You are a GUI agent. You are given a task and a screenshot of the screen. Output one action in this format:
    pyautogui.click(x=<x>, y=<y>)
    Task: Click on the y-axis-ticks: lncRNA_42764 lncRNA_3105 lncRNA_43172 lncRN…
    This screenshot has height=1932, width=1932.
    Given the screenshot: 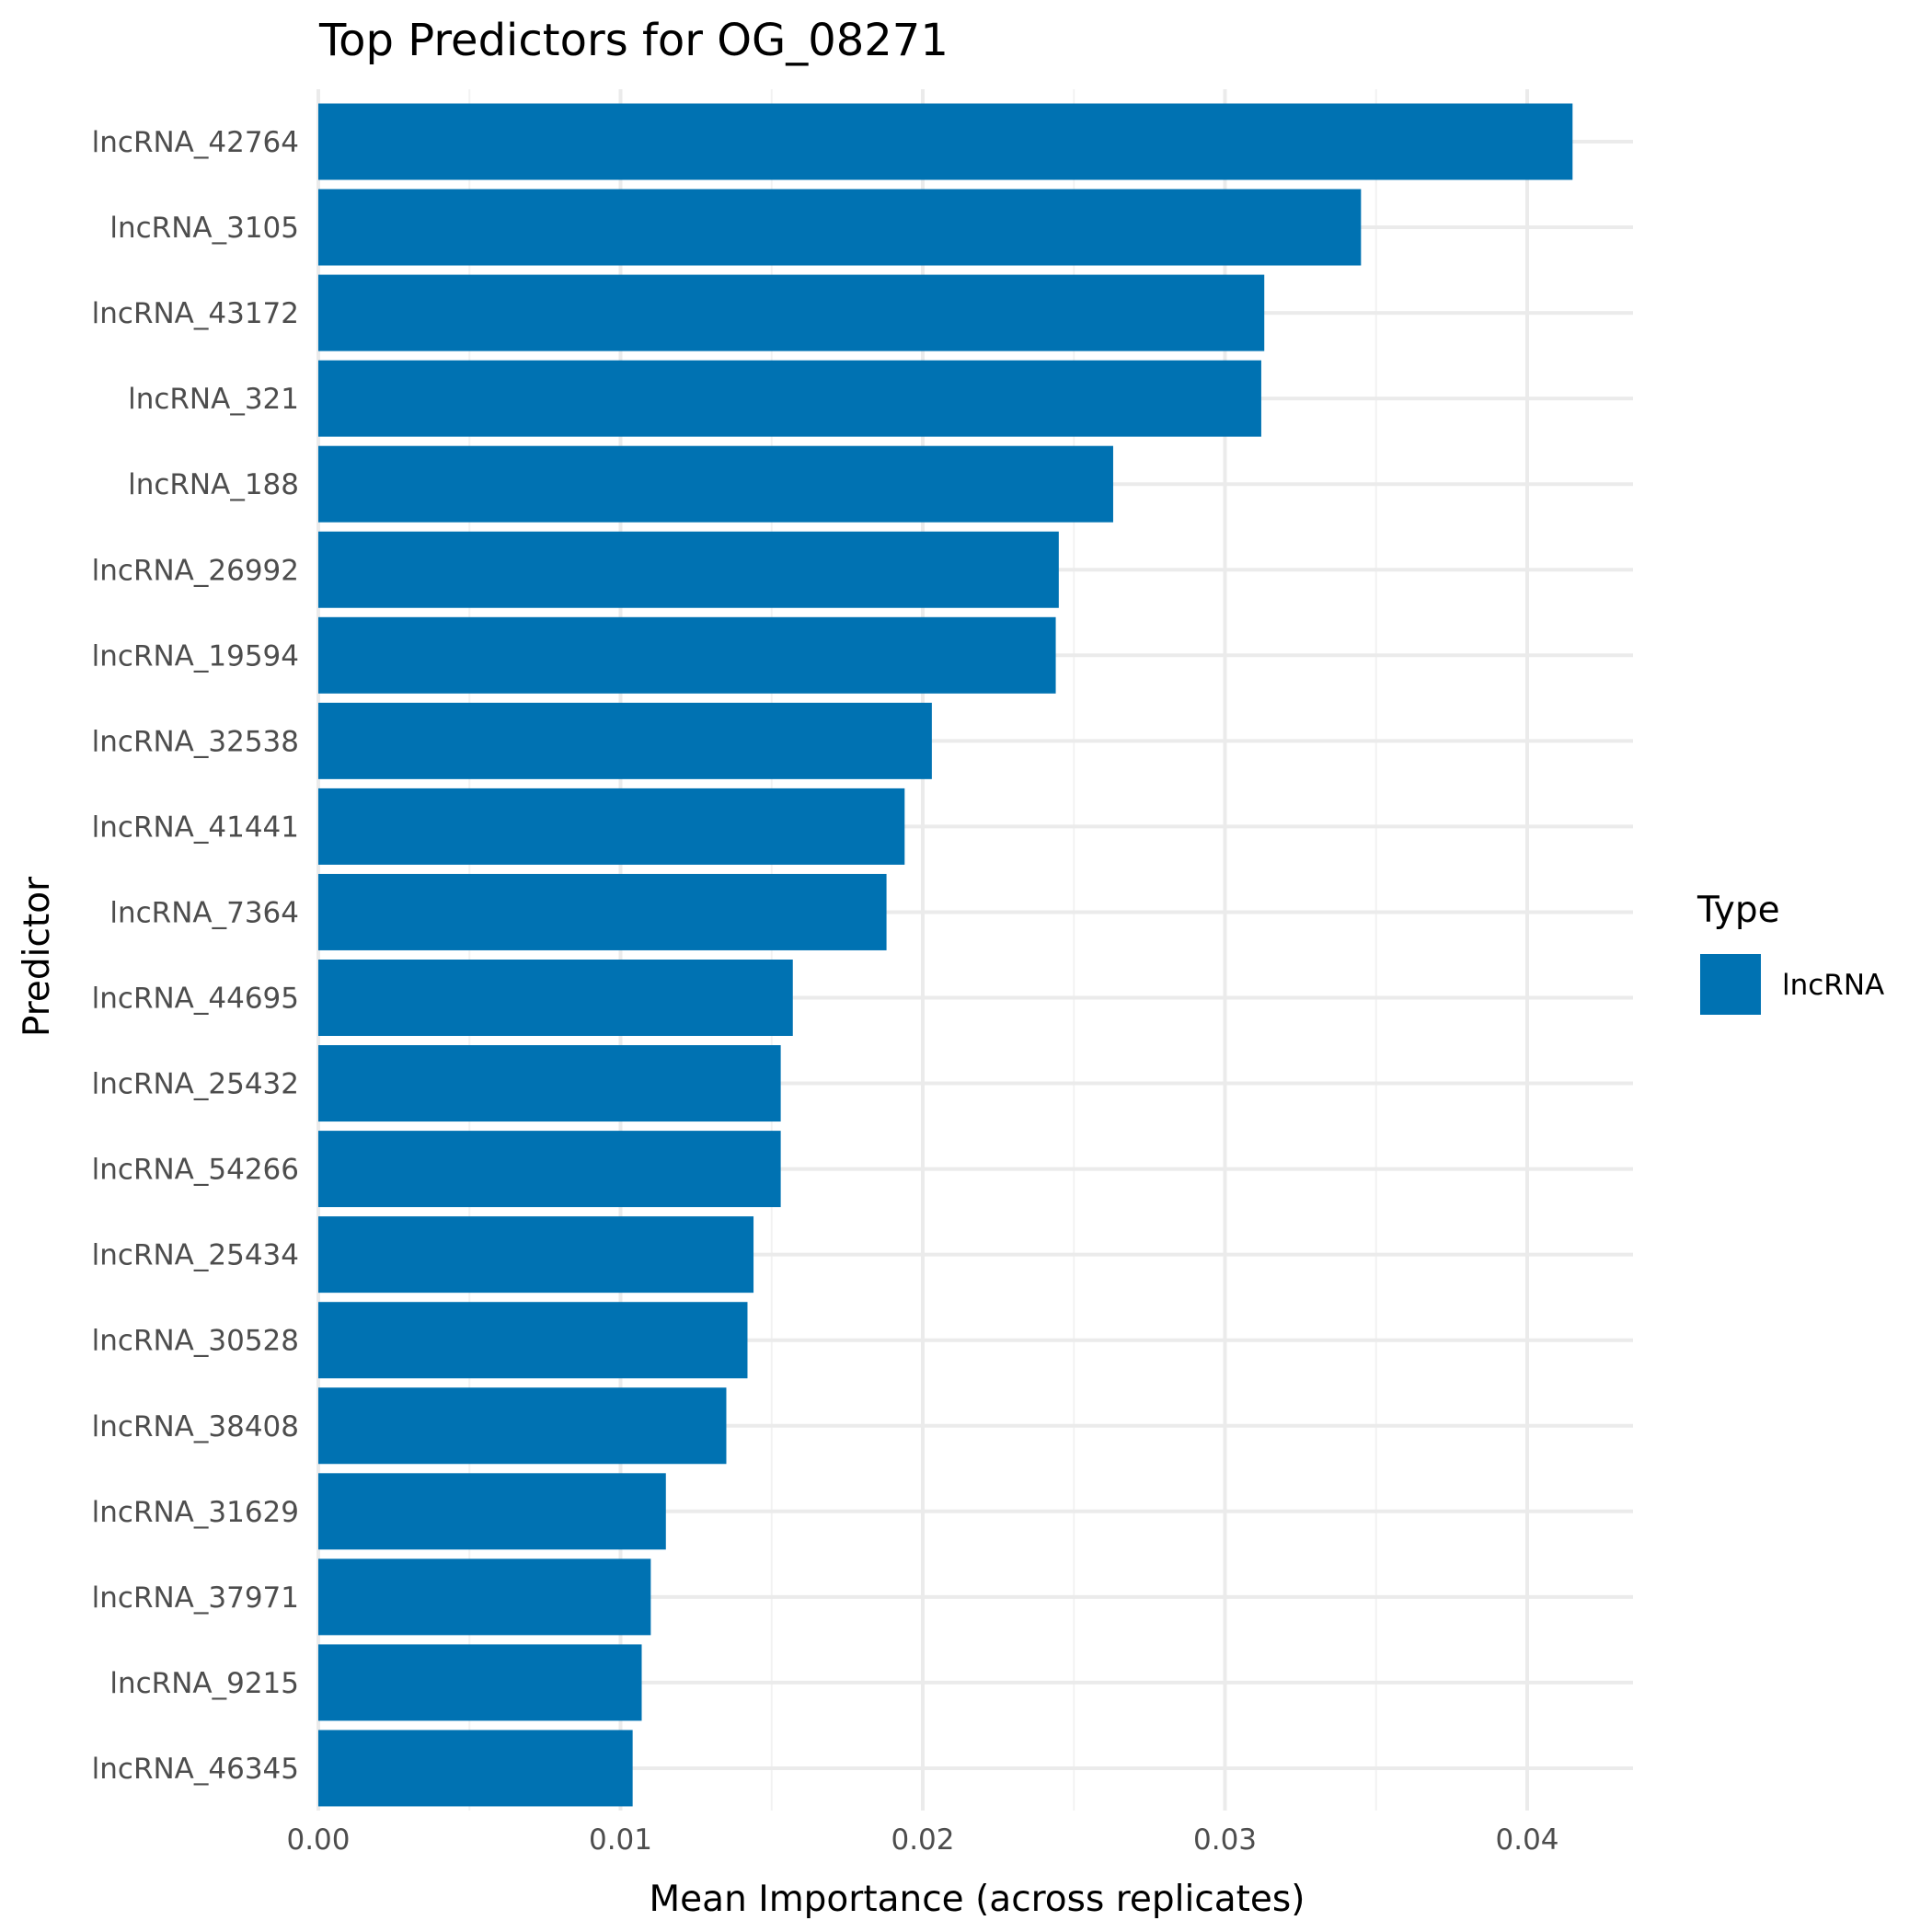 What is the action you would take?
    pyautogui.click(x=195, y=956)
    